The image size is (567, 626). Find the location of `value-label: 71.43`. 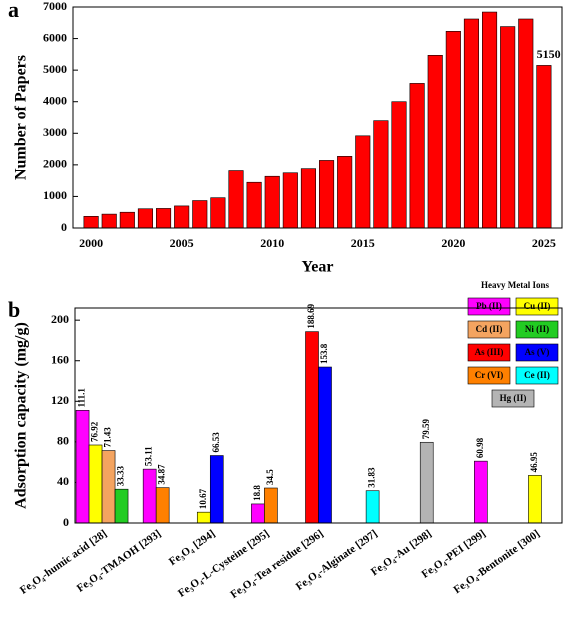

value-label: 71.43 is located at coordinates (108, 437).